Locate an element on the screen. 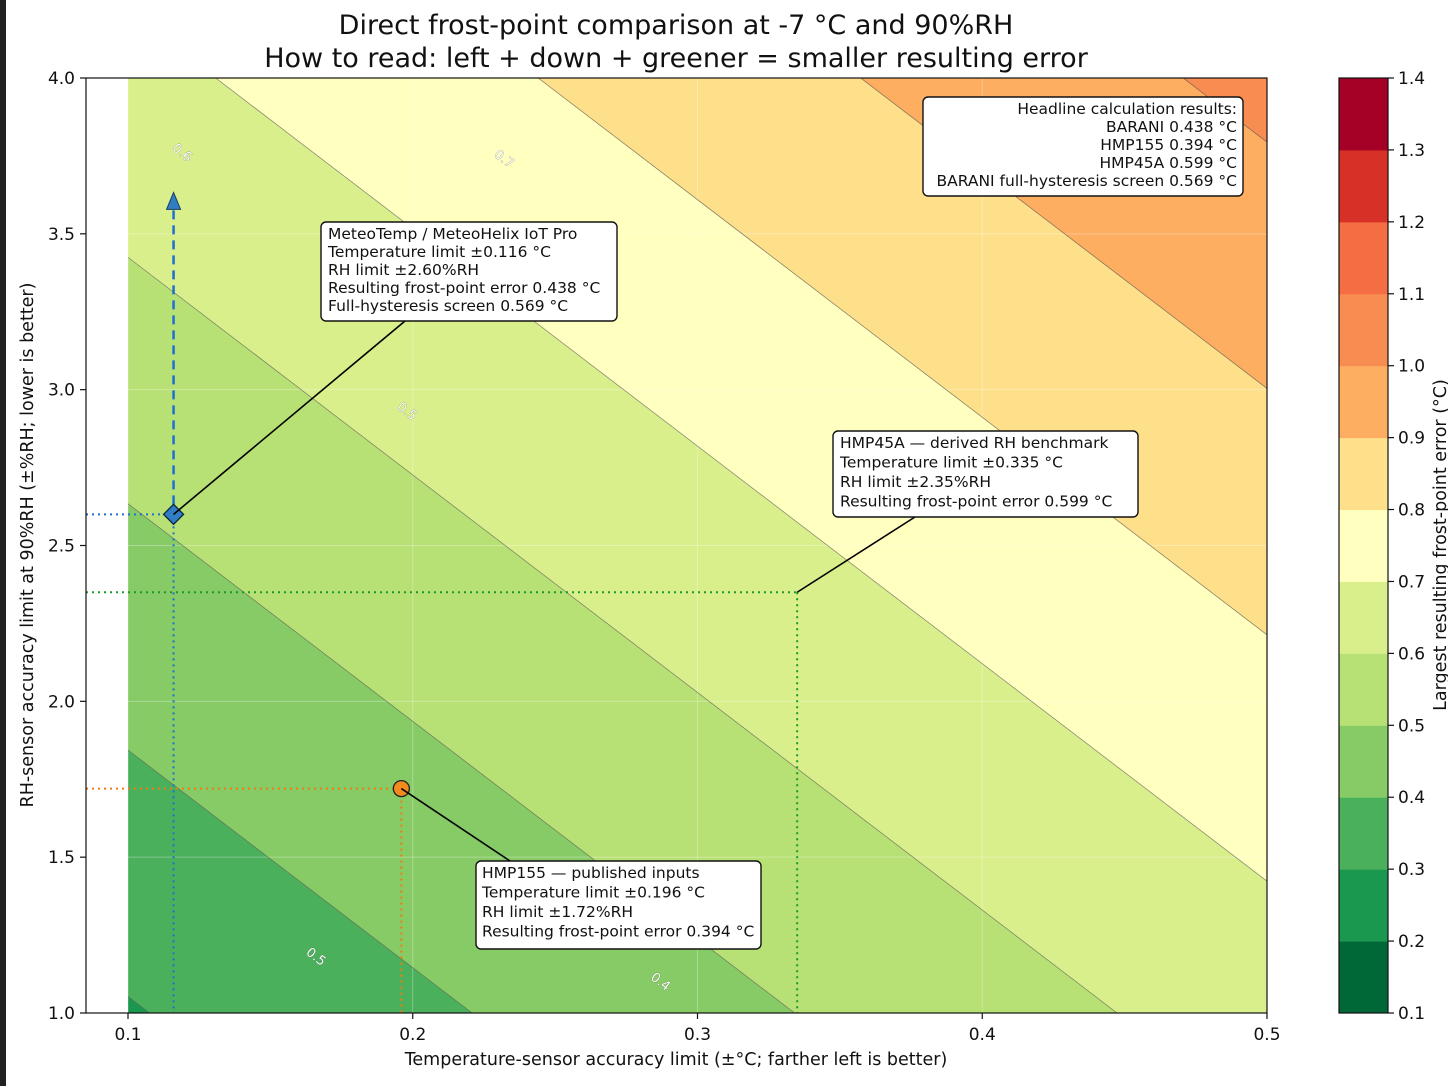 This screenshot has width=1448, height=1086. headline-text: HMP45A 0.599 °C is located at coordinates (1168, 163).